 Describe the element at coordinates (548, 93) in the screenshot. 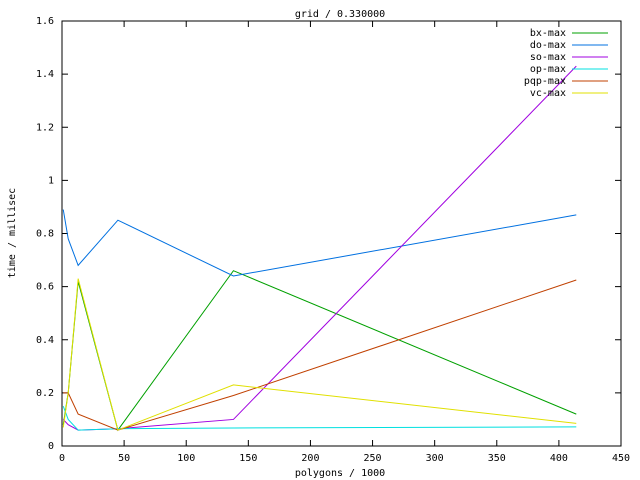

I see `legend-label: vc-max` at that location.